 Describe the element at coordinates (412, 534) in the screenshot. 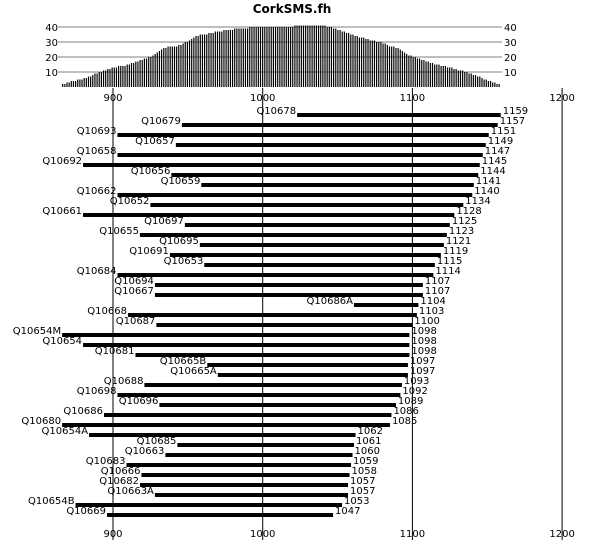

I see `x-tick-label-bottom: 1100` at that location.